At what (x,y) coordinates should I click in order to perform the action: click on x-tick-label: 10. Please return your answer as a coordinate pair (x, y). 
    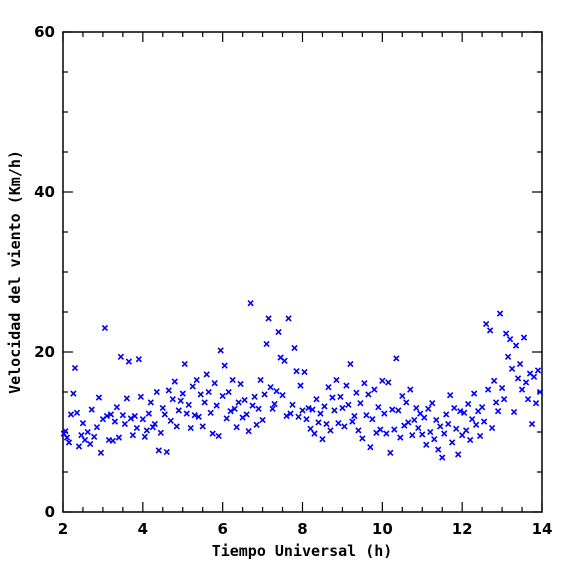
    Looking at the image, I should click on (382, 529).